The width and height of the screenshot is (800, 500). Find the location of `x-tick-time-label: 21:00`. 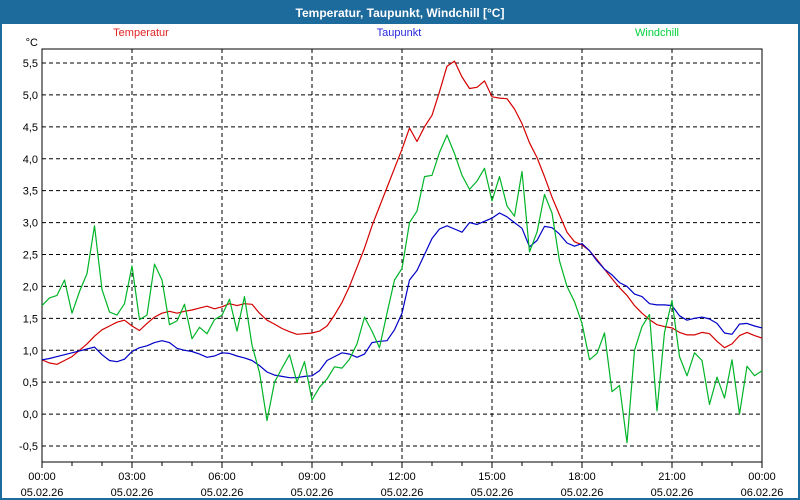

x-tick-time-label: 21:00 is located at coordinates (672, 477).